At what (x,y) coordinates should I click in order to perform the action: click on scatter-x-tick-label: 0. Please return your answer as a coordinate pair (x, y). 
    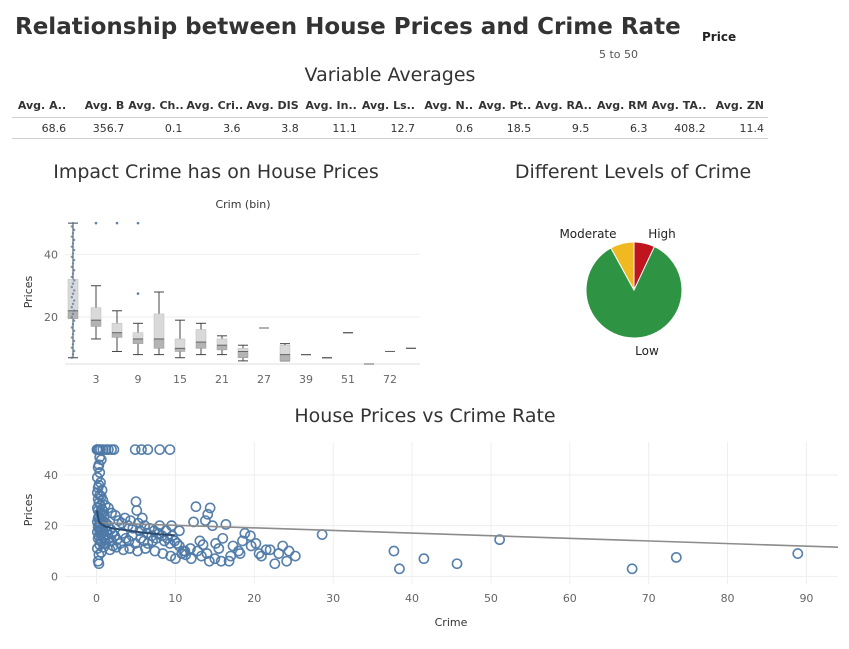
    Looking at the image, I should click on (96, 598).